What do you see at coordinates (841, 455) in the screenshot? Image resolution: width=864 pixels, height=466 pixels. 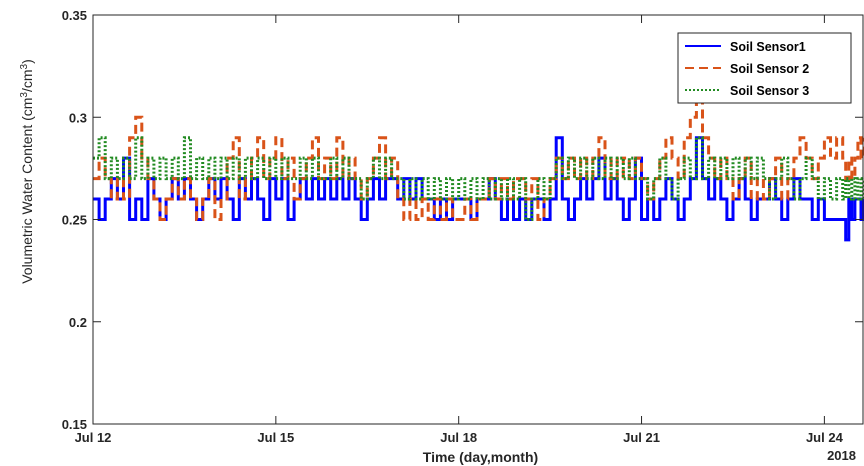 I see `x-year-label: 2018` at bounding box center [841, 455].